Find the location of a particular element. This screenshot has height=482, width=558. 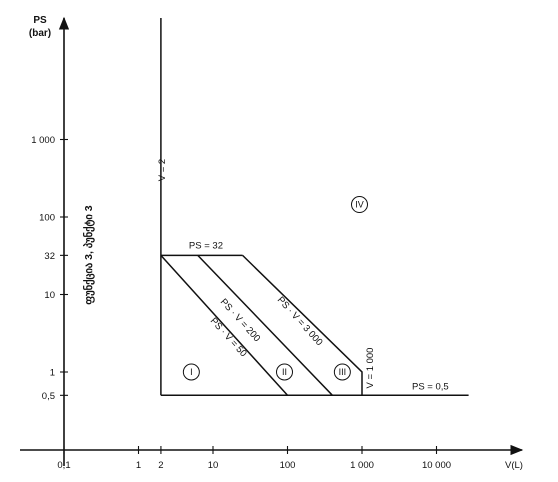

region-iii-marker: III is located at coordinates (342, 372).